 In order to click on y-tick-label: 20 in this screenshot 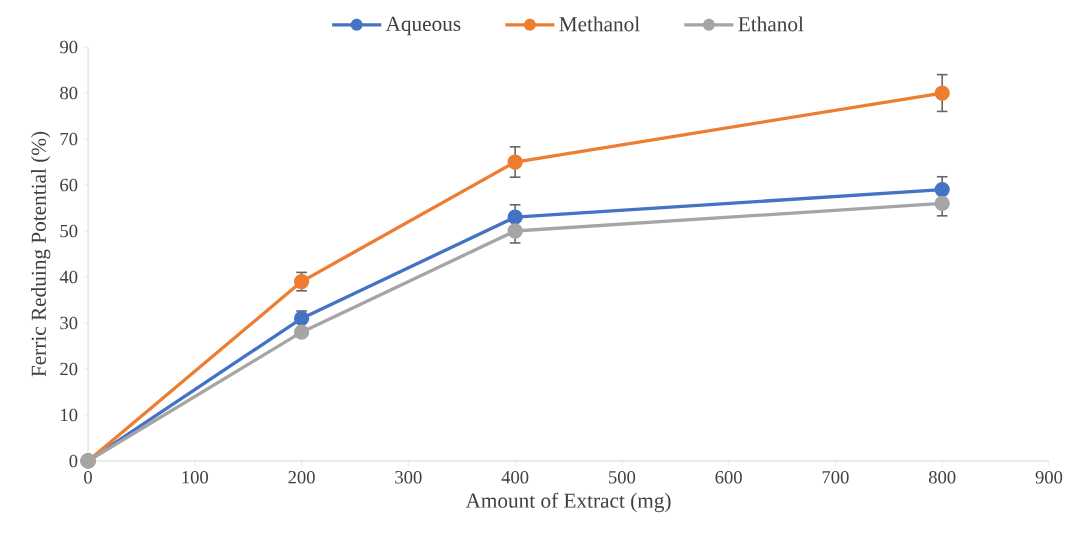, I will do `click(69, 369)`.